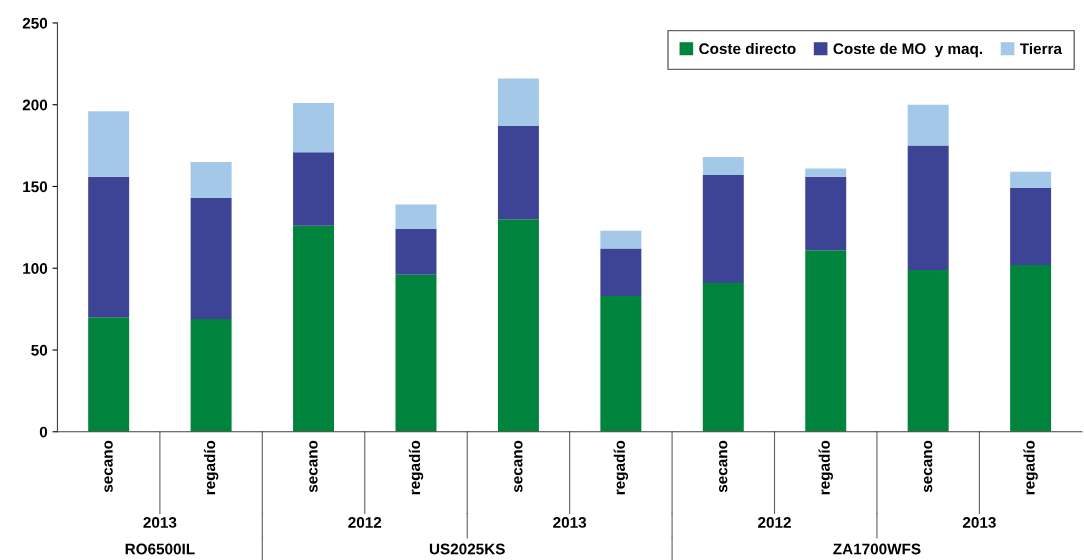  I want to click on y-tick-label: 0, so click(43, 432).